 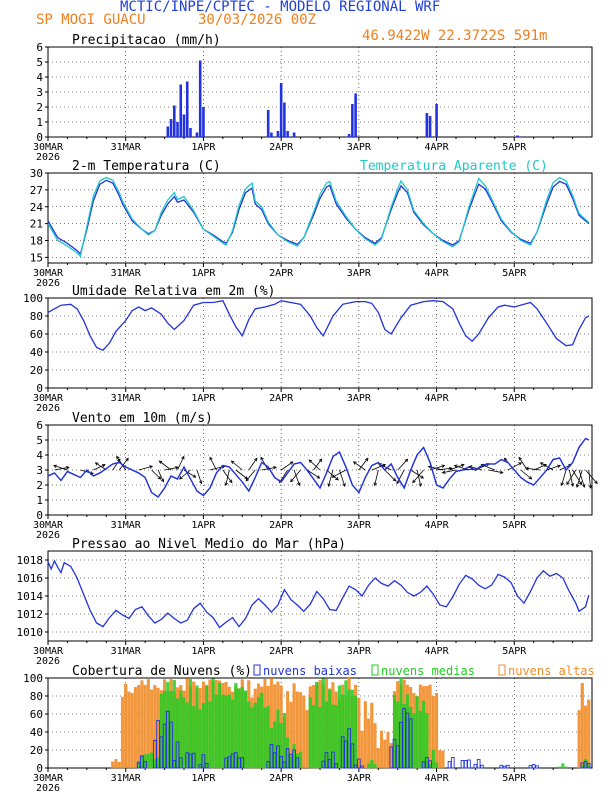 I want to click on y-tick-label: 15, so click(x=36, y=257).